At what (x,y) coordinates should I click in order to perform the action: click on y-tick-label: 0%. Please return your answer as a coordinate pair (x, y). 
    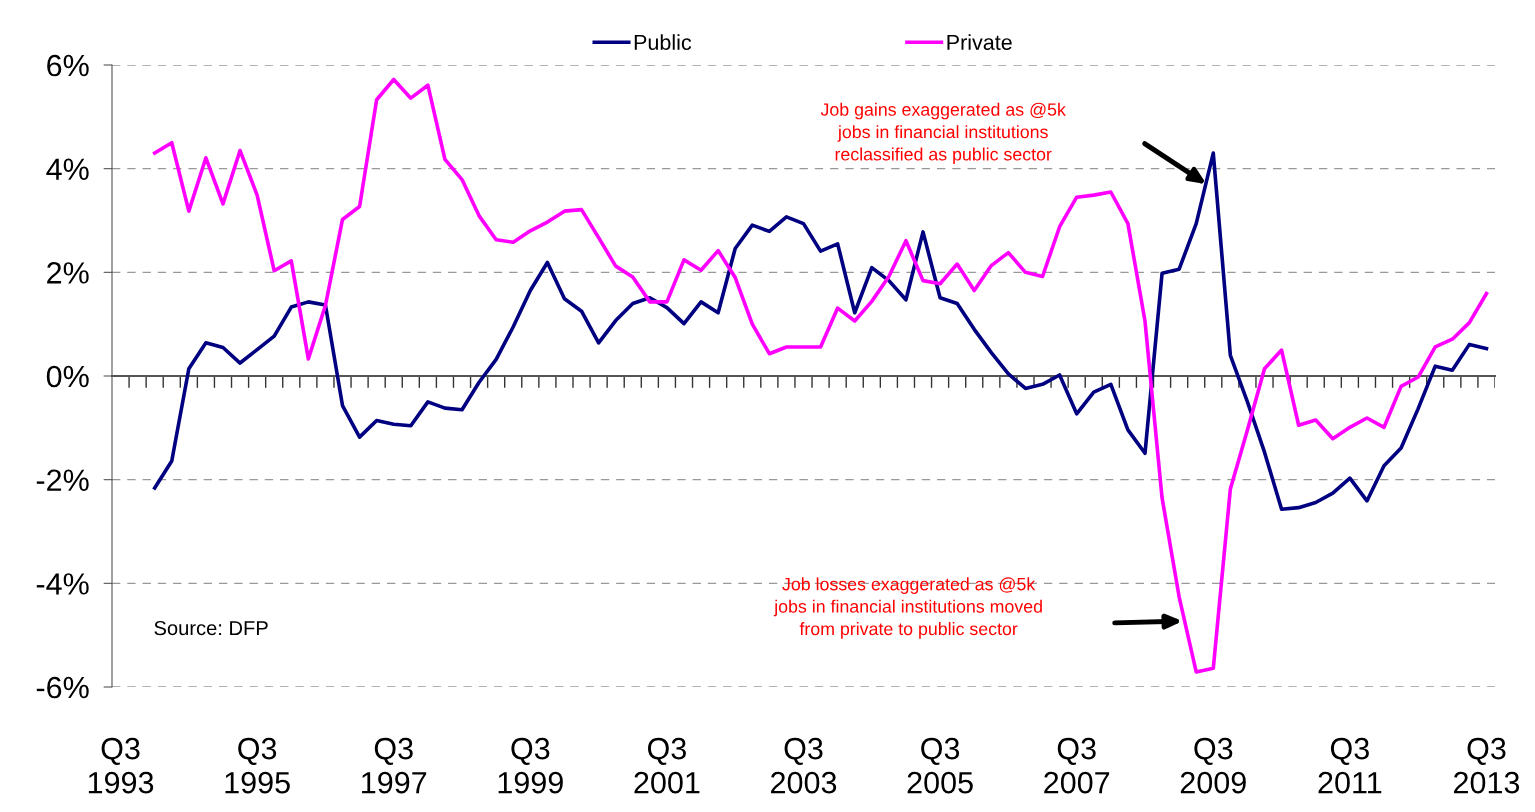
    Looking at the image, I should click on (67, 376).